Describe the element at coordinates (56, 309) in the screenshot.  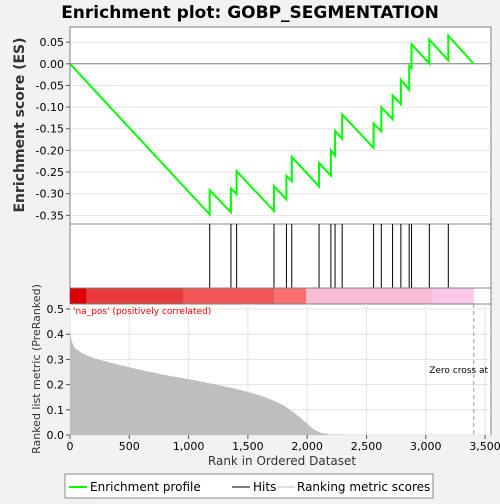
I see `metric-y-tick-label: 0.5` at that location.